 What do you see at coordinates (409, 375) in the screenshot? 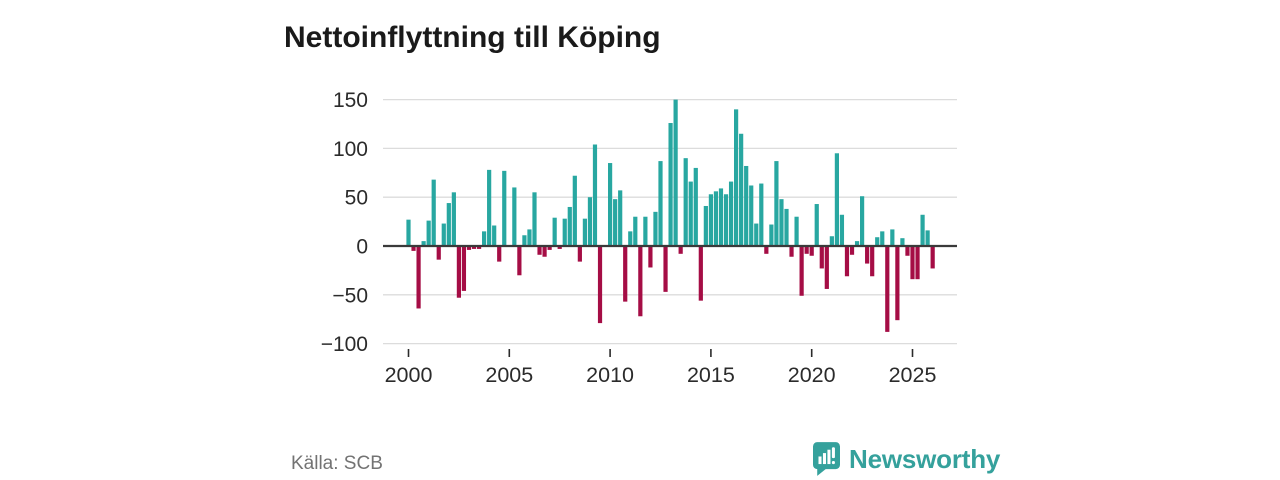
I see `x-axis-label: 2000` at bounding box center [409, 375].